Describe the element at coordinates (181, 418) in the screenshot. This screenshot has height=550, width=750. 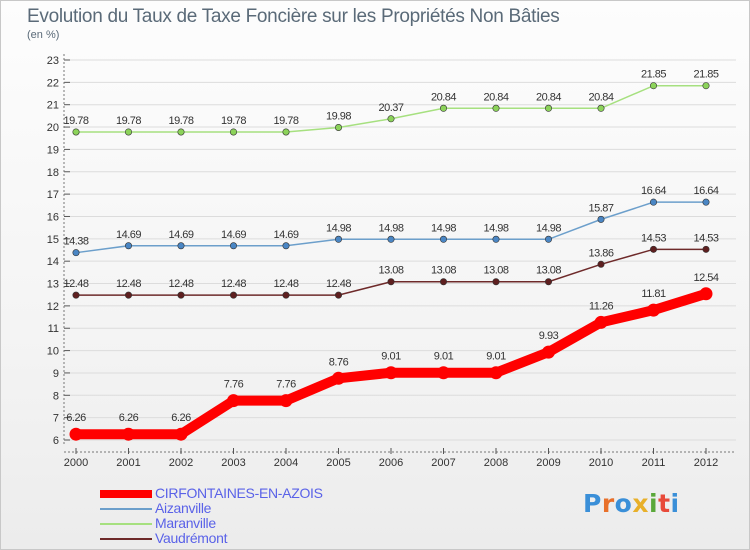
I see `data-label-cirfontaines-en-azois: 6.26` at that location.